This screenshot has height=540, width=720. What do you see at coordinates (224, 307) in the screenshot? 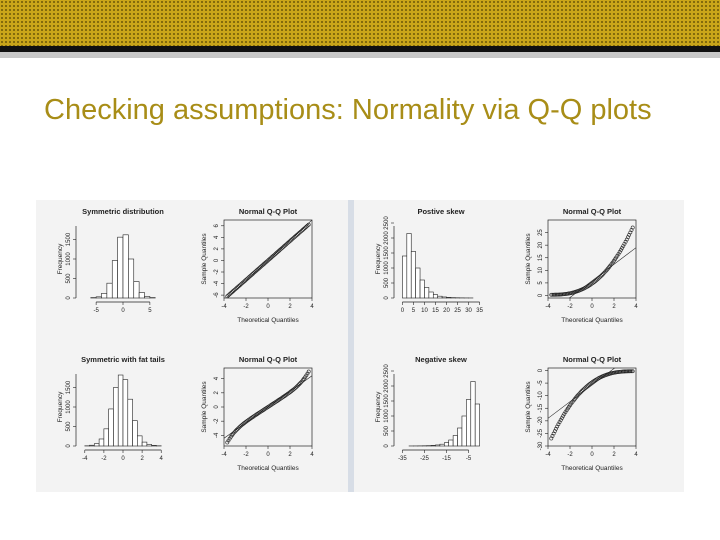
I see `chart-1-x-tick-label: -4` at bounding box center [224, 307].